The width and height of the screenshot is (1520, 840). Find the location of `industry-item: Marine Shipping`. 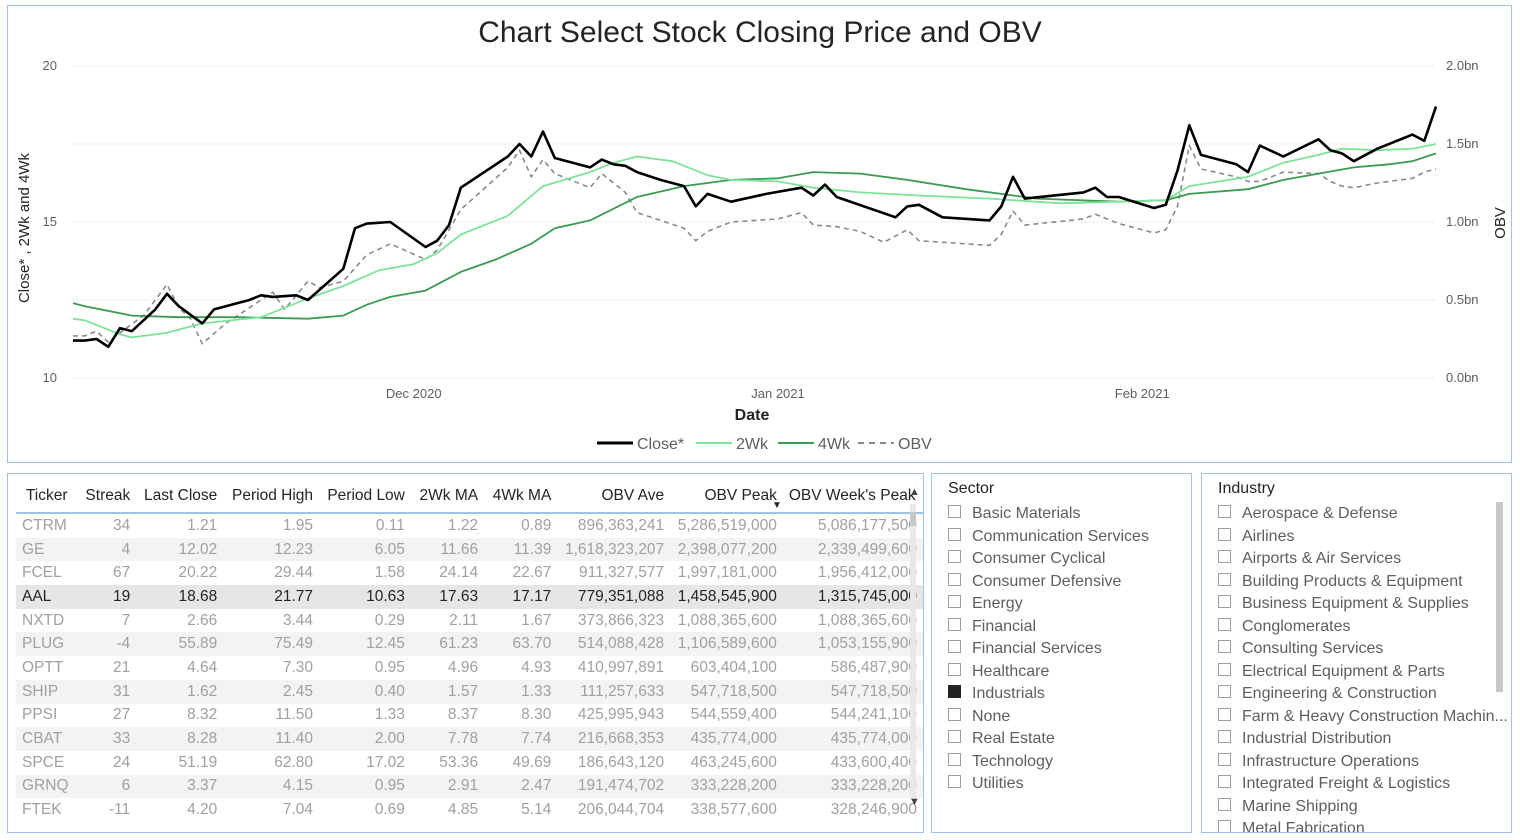

industry-item: Marine Shipping is located at coordinates (1288, 807).